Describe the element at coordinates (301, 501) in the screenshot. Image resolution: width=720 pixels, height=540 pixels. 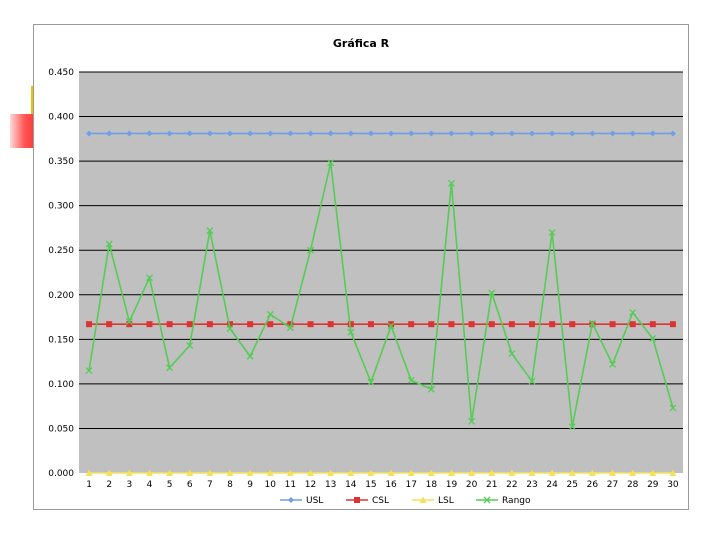
I see `legend-item-usl: USL` at that location.